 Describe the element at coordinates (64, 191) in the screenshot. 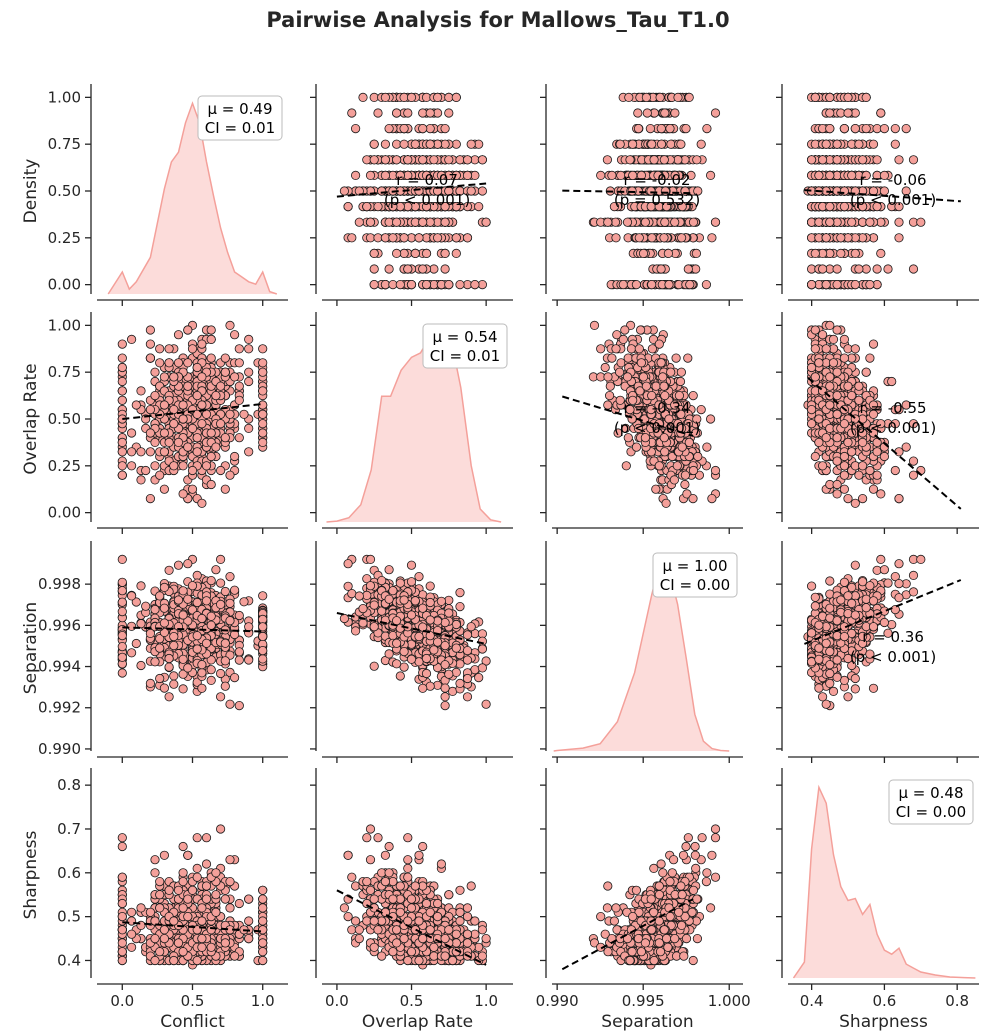

I see `y-tick-label: 0.50` at that location.